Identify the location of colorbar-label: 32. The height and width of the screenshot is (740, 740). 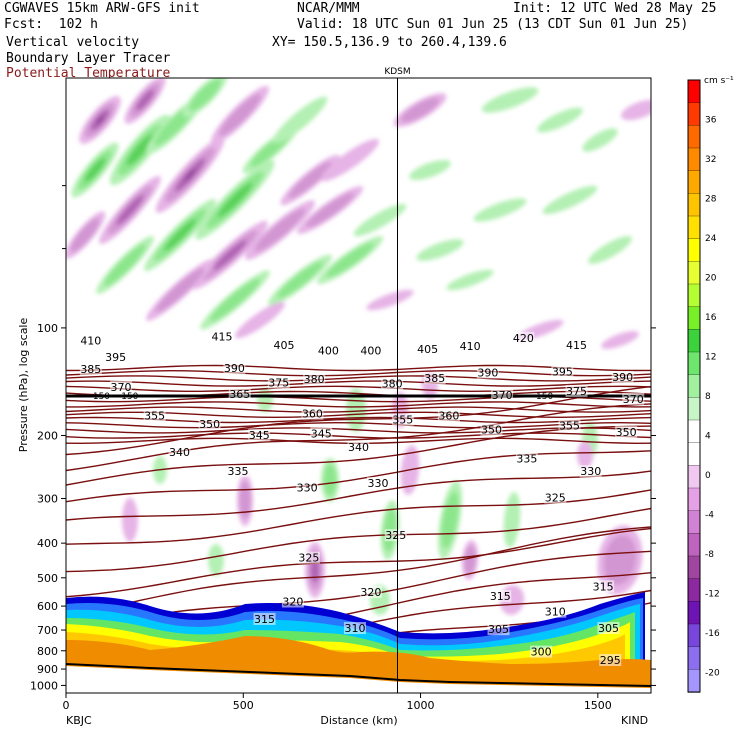
(710, 160).